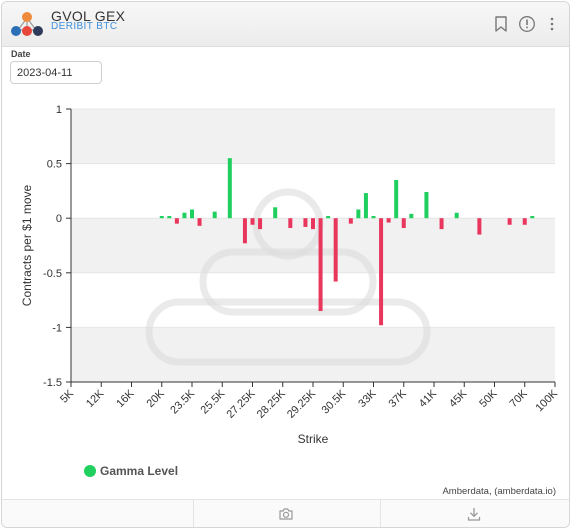 Image resolution: width=571 pixels, height=528 pixels. Describe the element at coordinates (139, 471) in the screenshot. I see `legend-label: Gamma Level` at that location.